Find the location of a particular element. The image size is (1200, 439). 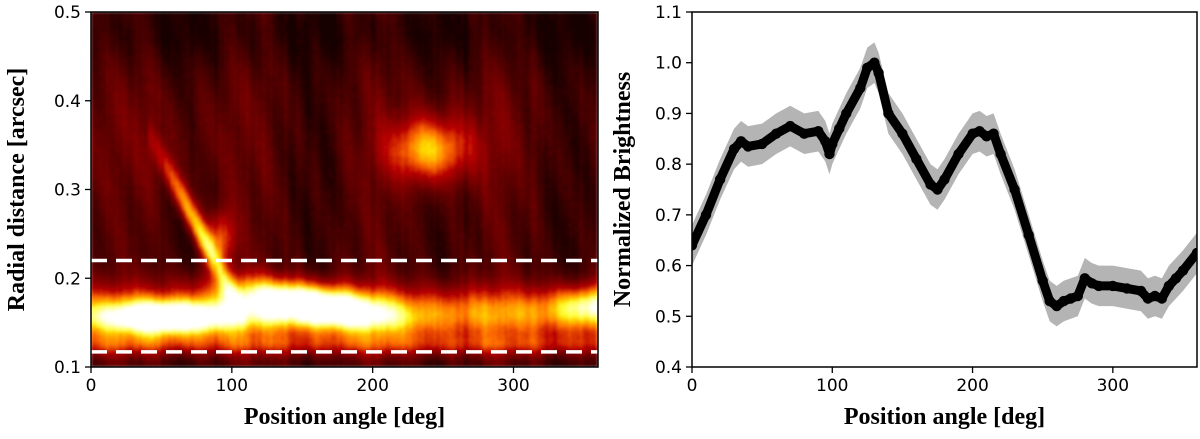

heatmap-x-tick-label: 200 is located at coordinates (372, 386).